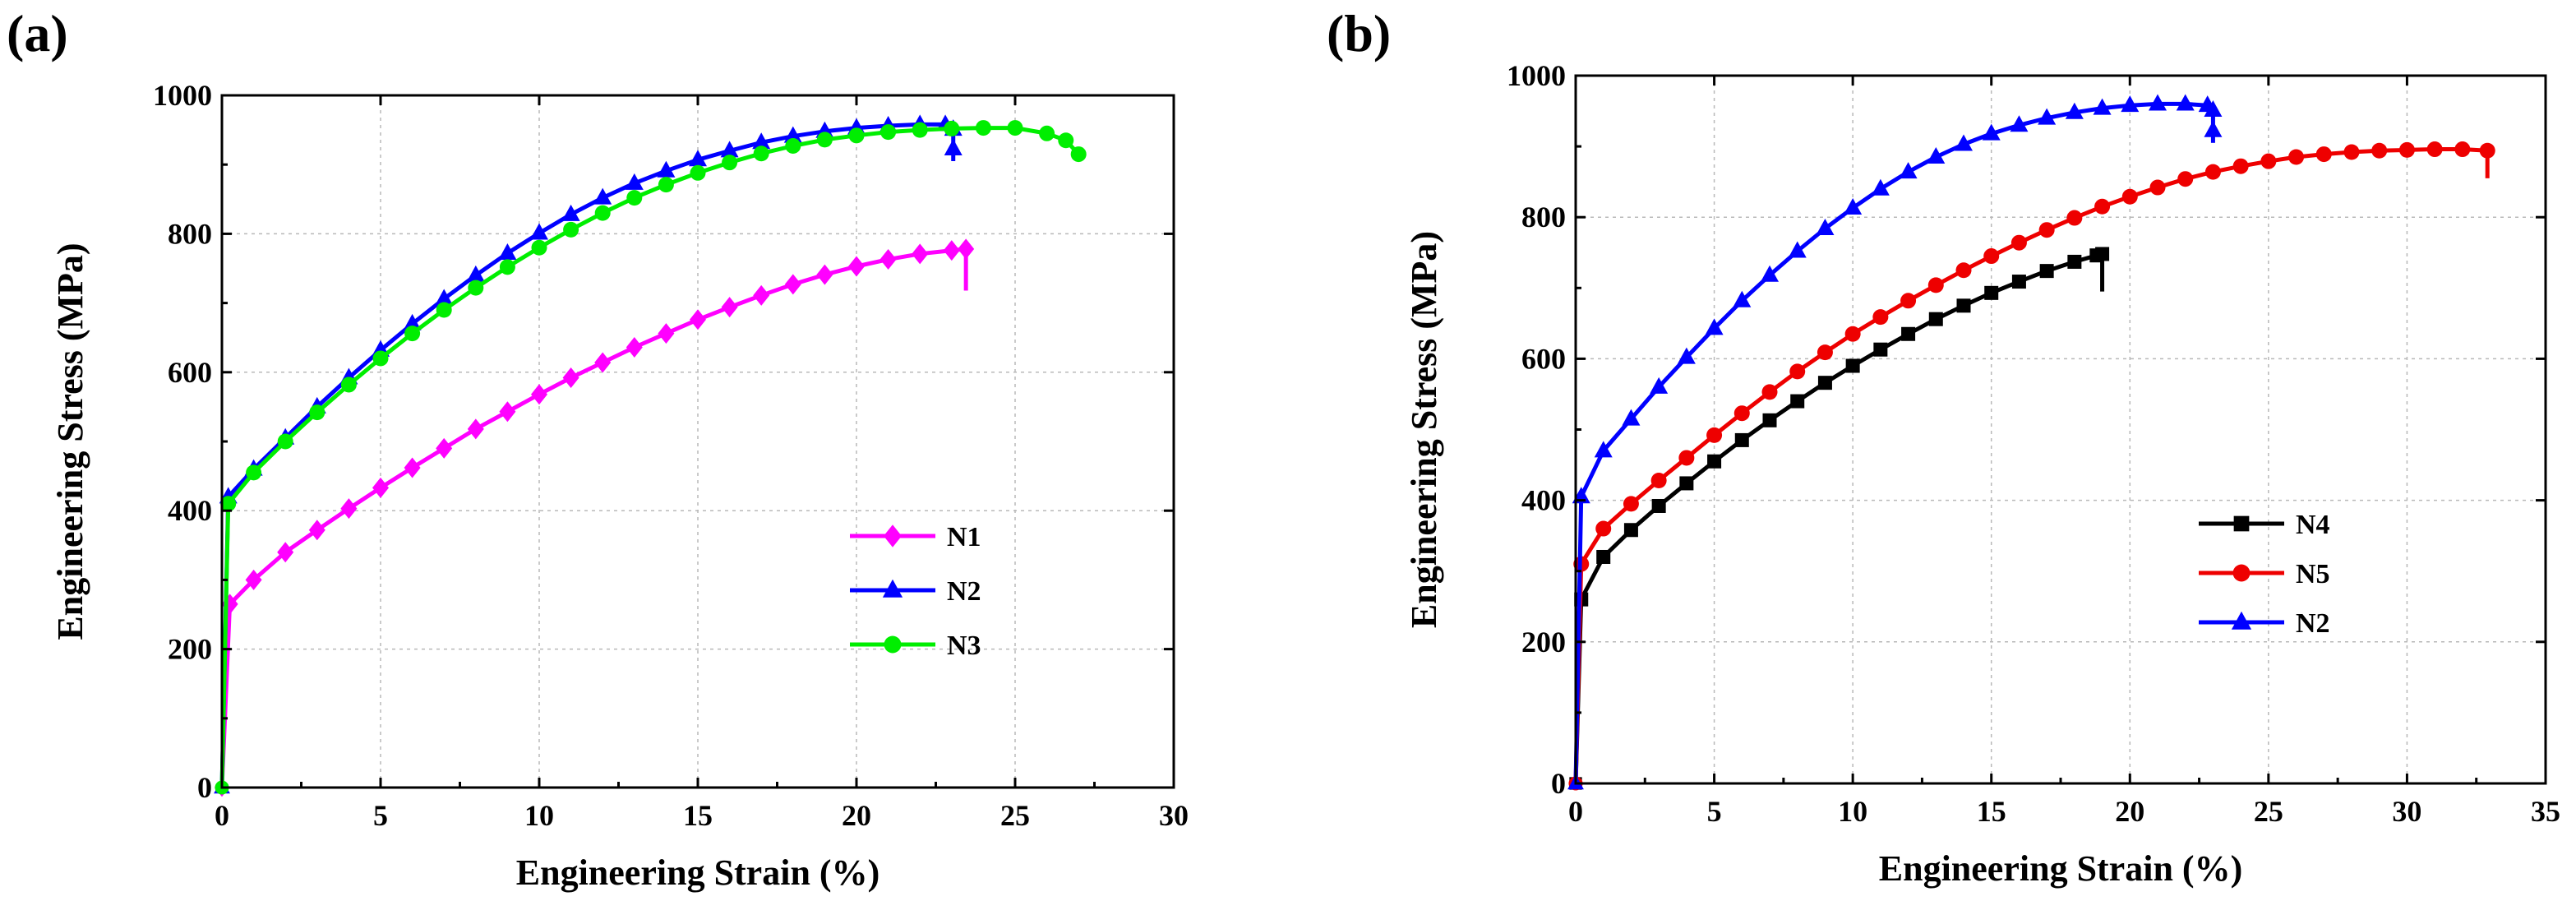 The image size is (2576, 924). What do you see at coordinates (964, 537) in the screenshot?
I see `legend-label: N1` at bounding box center [964, 537].